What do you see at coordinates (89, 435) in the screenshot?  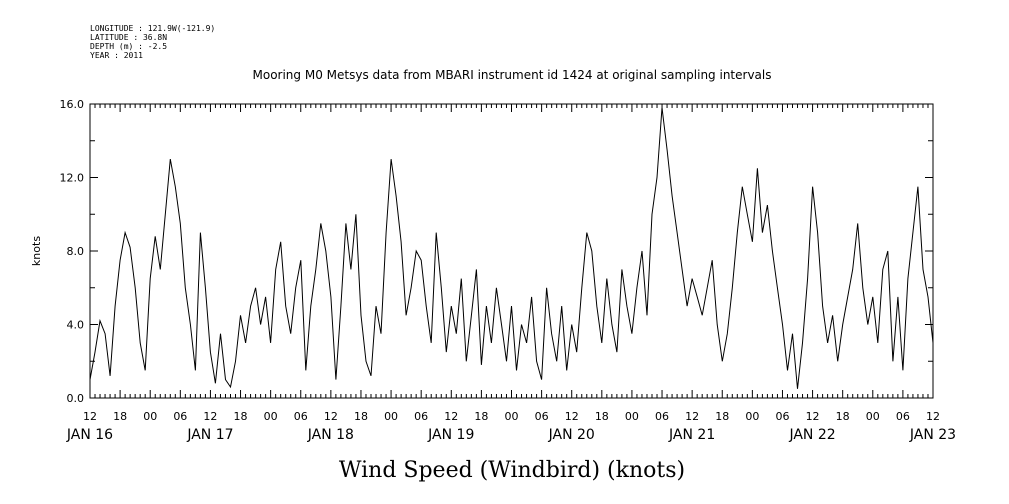 I see `x-day-label: JAN 16` at bounding box center [89, 435].